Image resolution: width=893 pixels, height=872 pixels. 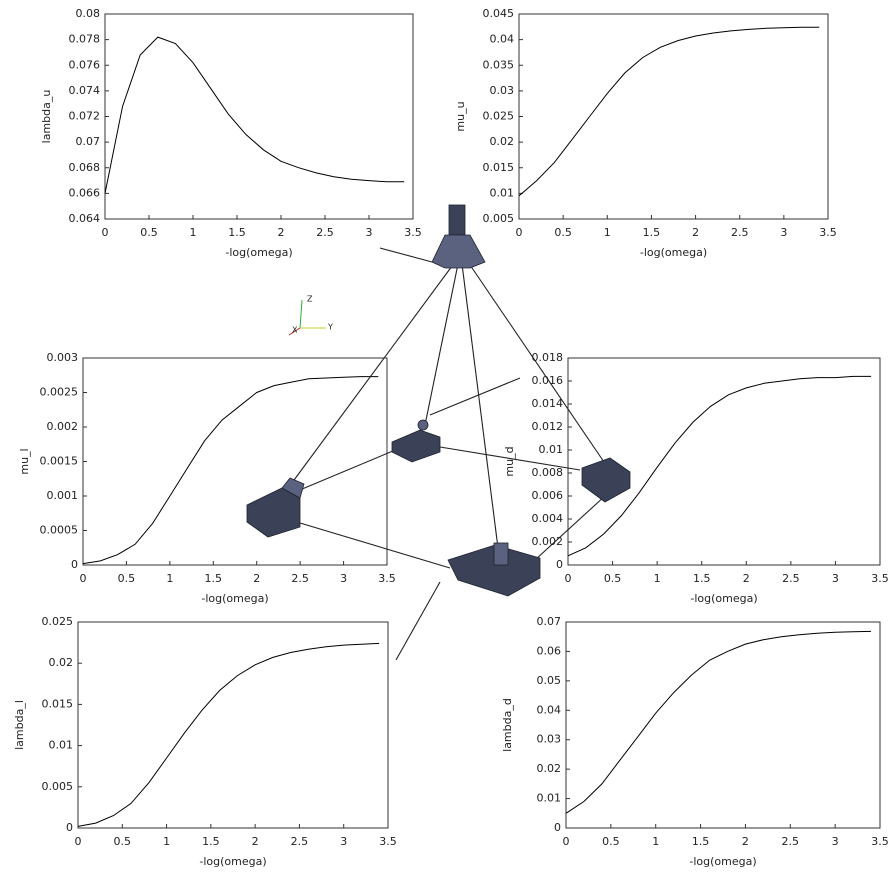 What do you see at coordinates (19, 725) in the screenshot?
I see `y-axis-label: lambda_l` at bounding box center [19, 725].